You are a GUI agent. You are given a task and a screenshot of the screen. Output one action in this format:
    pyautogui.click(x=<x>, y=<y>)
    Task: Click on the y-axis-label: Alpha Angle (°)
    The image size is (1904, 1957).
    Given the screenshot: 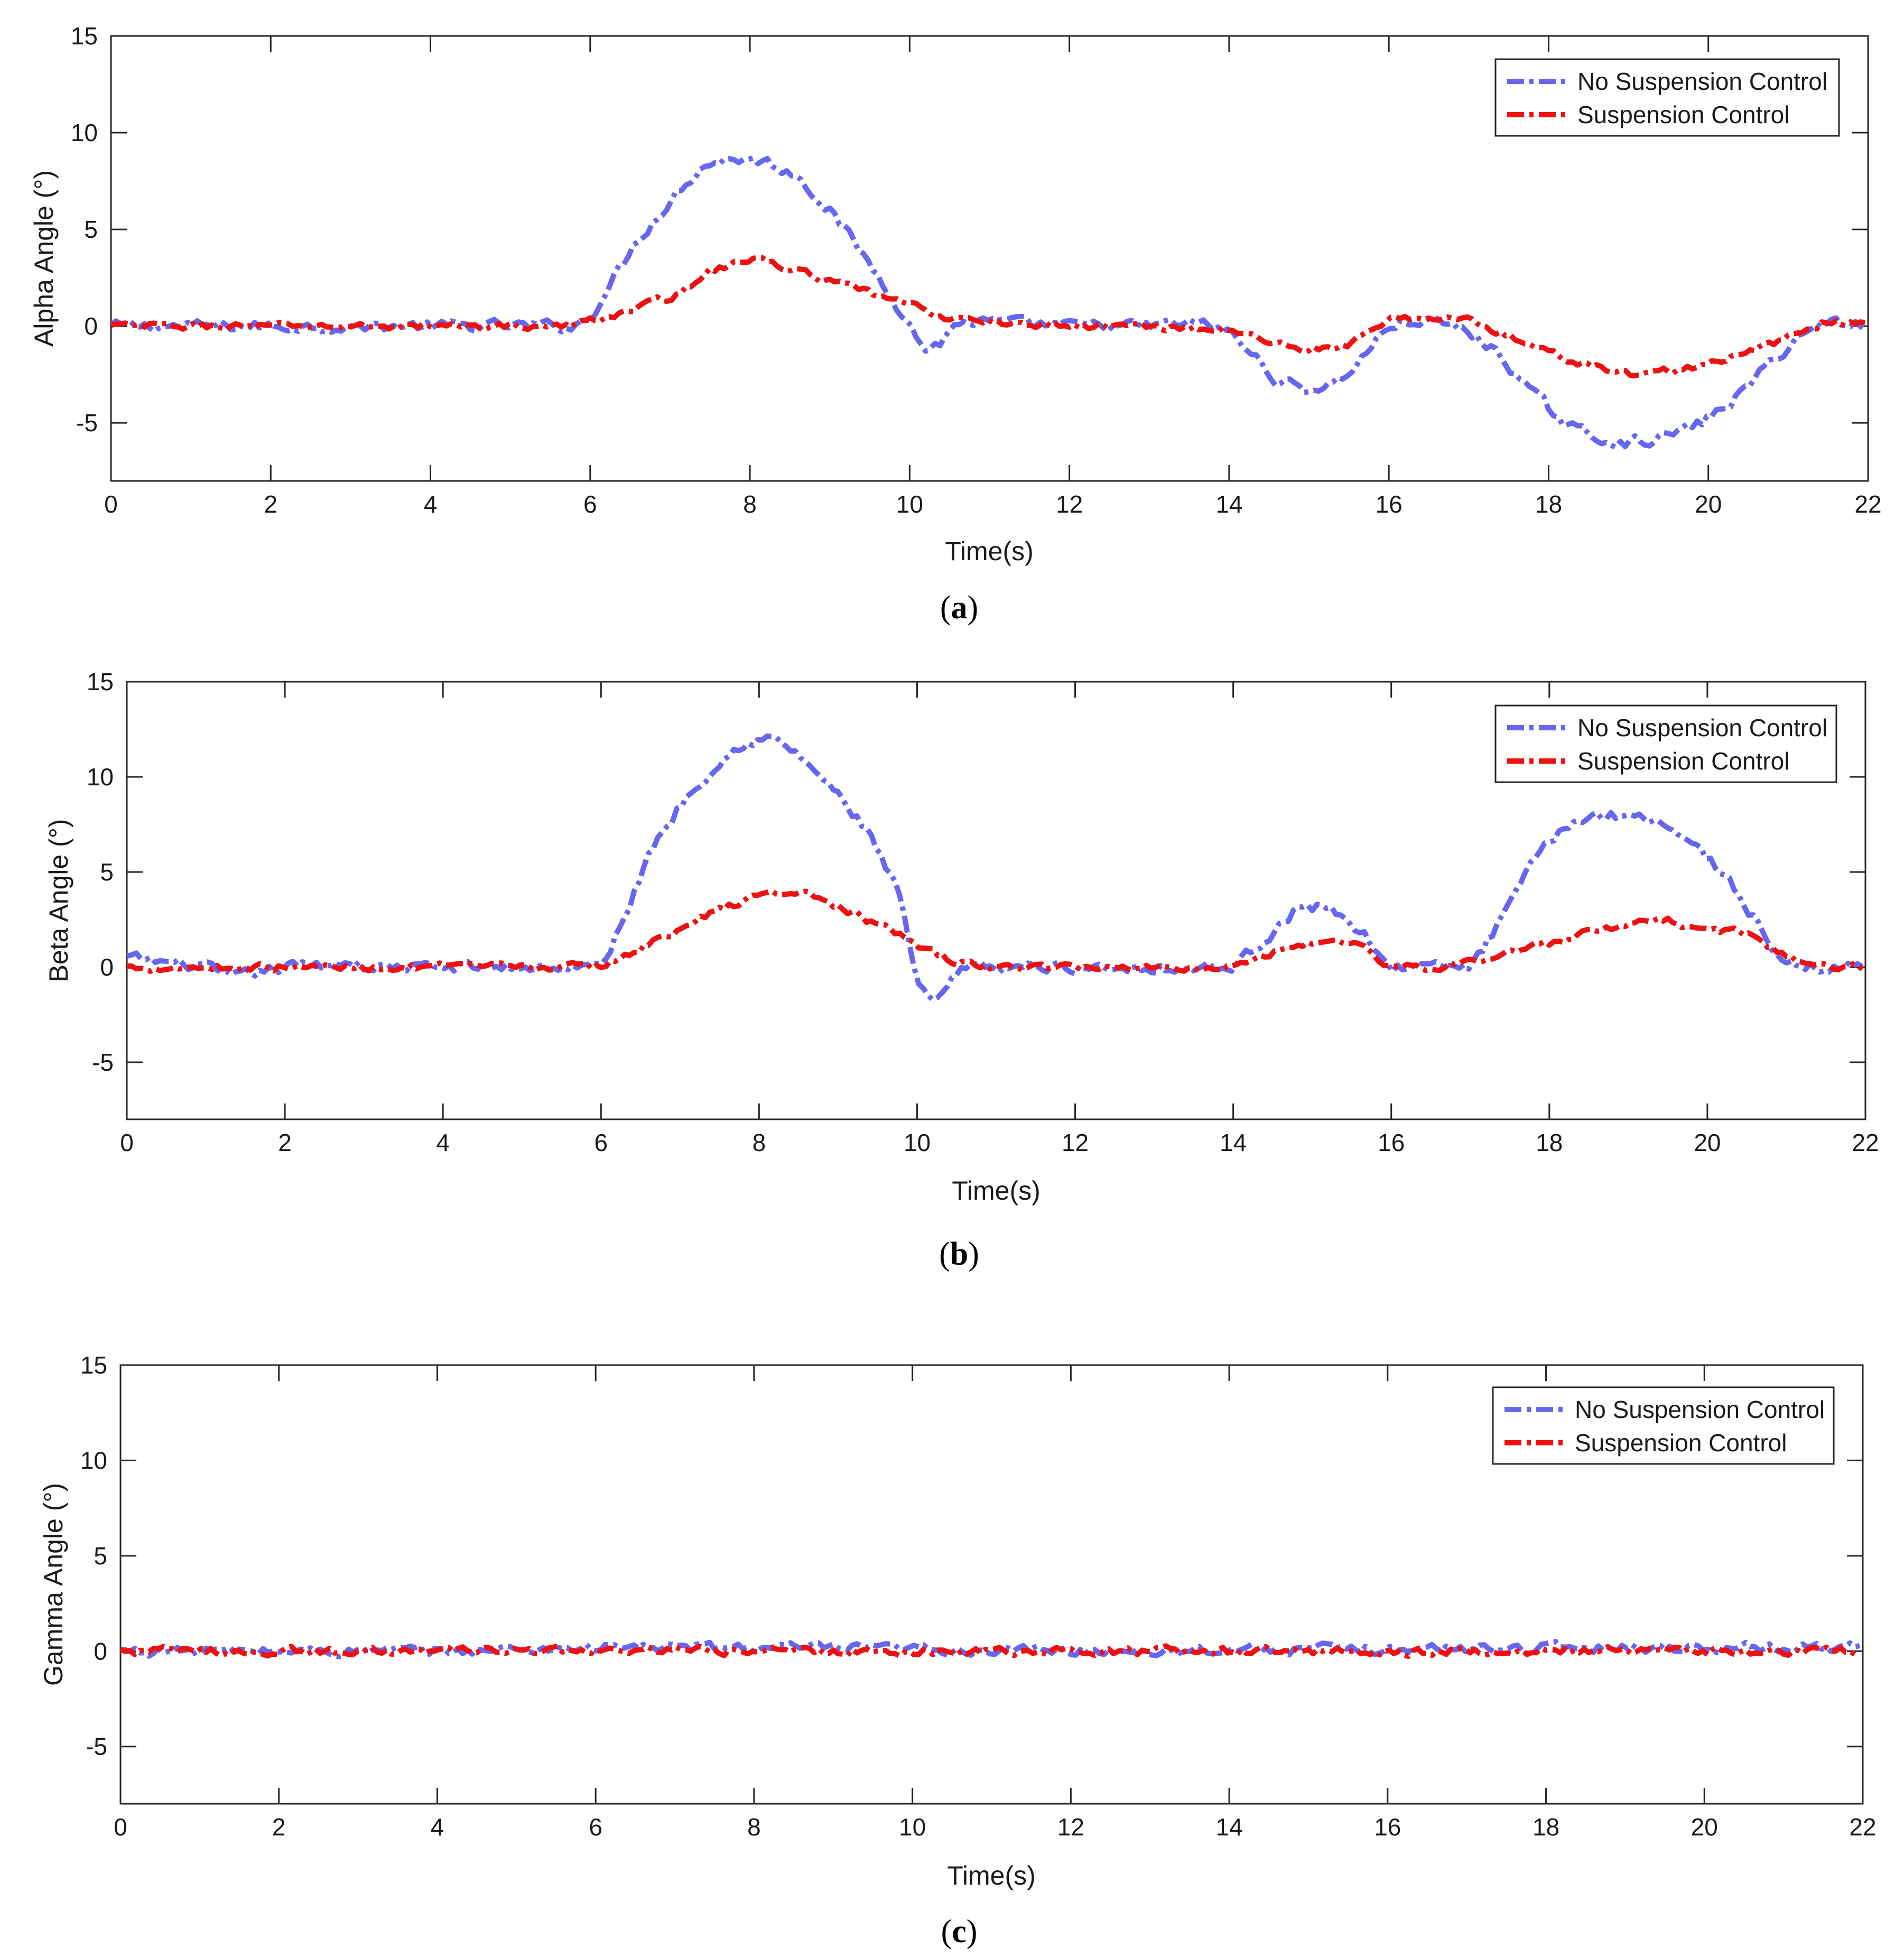 What is the action you would take?
    pyautogui.click(x=44, y=258)
    